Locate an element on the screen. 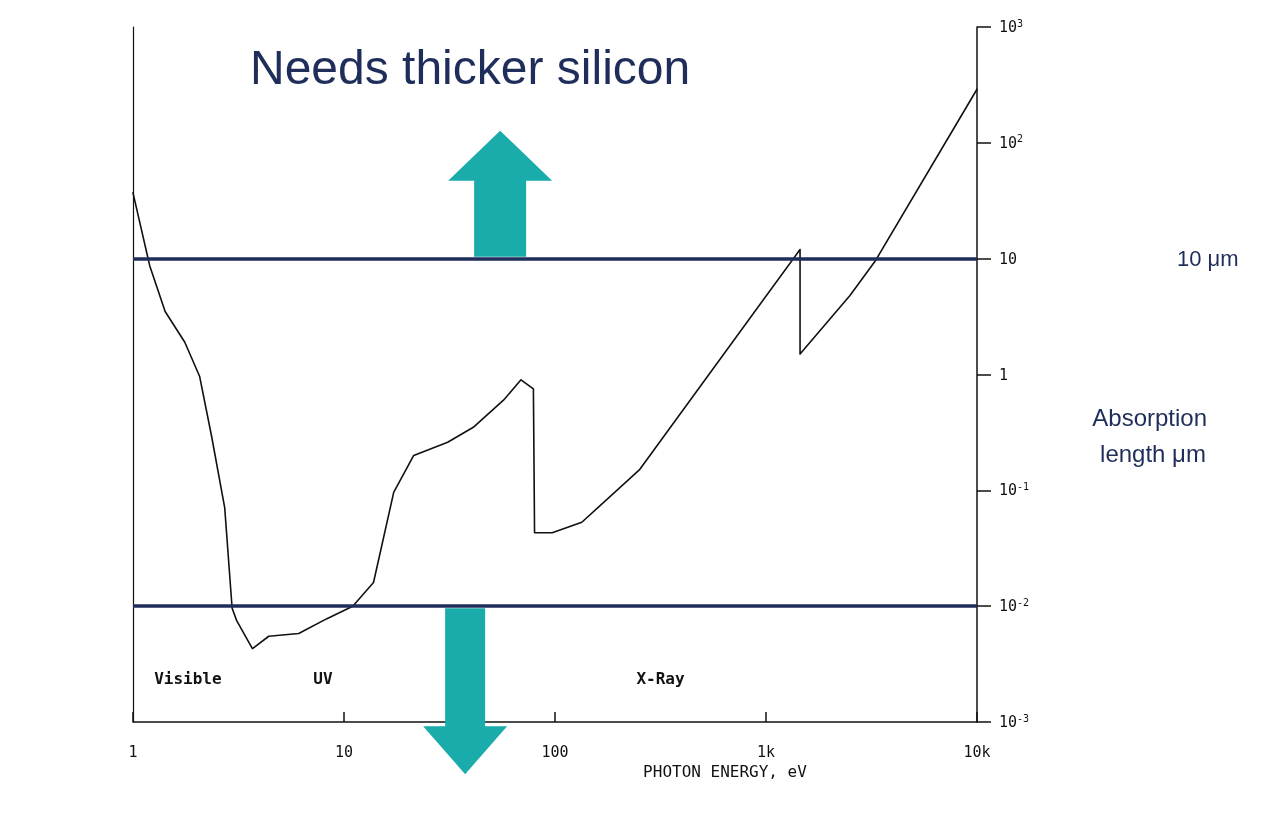  annotation: Visible is located at coordinates (188, 678).